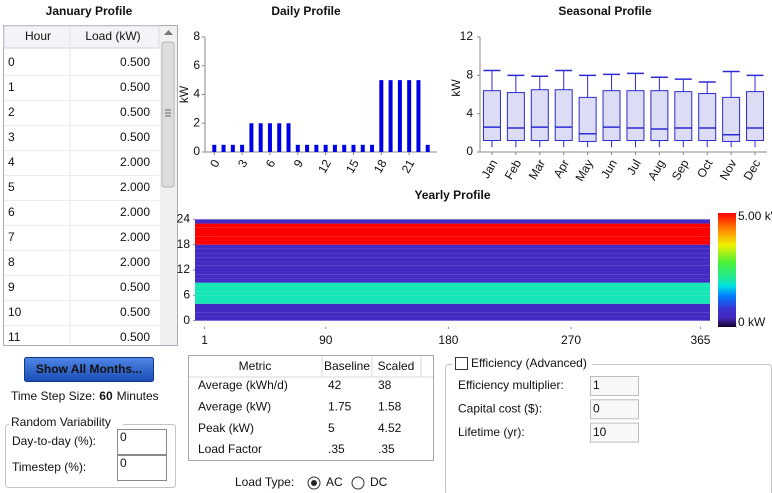 The image size is (772, 493). I want to click on metrics-frame, so click(311, 408).